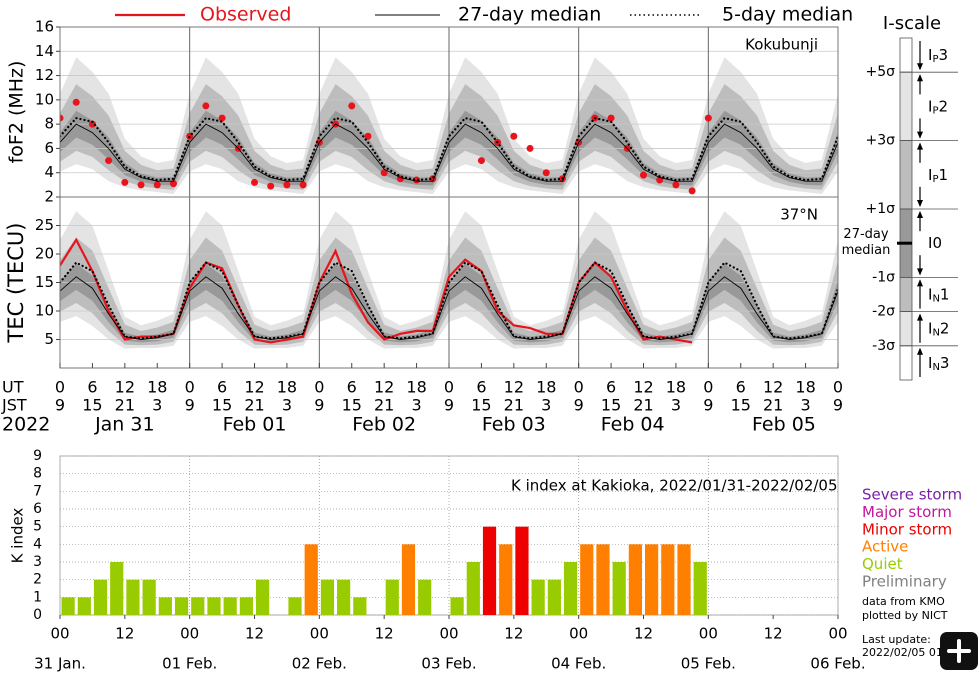 The height and width of the screenshot is (680, 980). What do you see at coordinates (912, 23) in the screenshot?
I see `scale-title: I-scale` at bounding box center [912, 23].